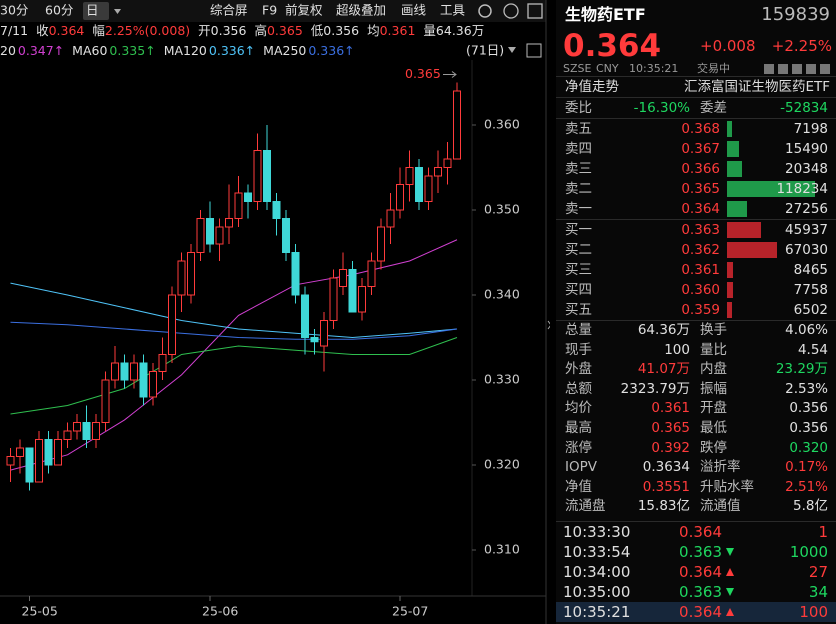 This screenshot has width=836, height=624. Describe the element at coordinates (177, 50) in the screenshot. I see `ma-legend: 20 0.347↑ MA60 0.335↑ MA120 0.336↑ MA250 0.336↑` at that location.